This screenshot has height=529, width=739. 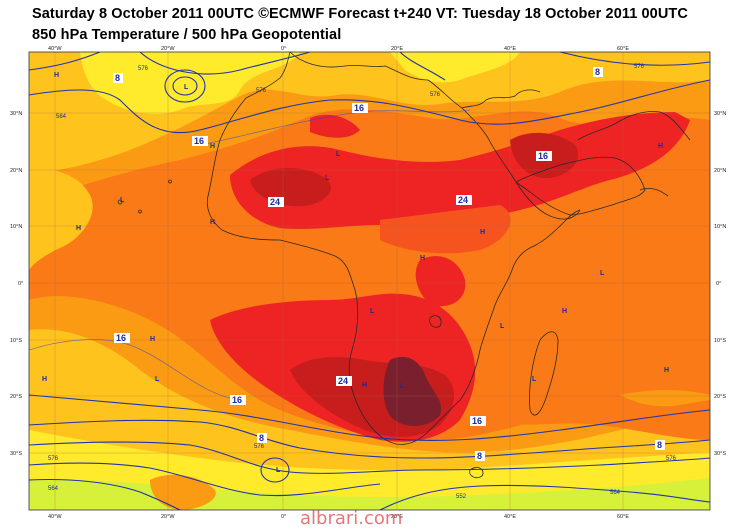 I want to click on lat-label-left: 20°N, so click(x=16, y=171).